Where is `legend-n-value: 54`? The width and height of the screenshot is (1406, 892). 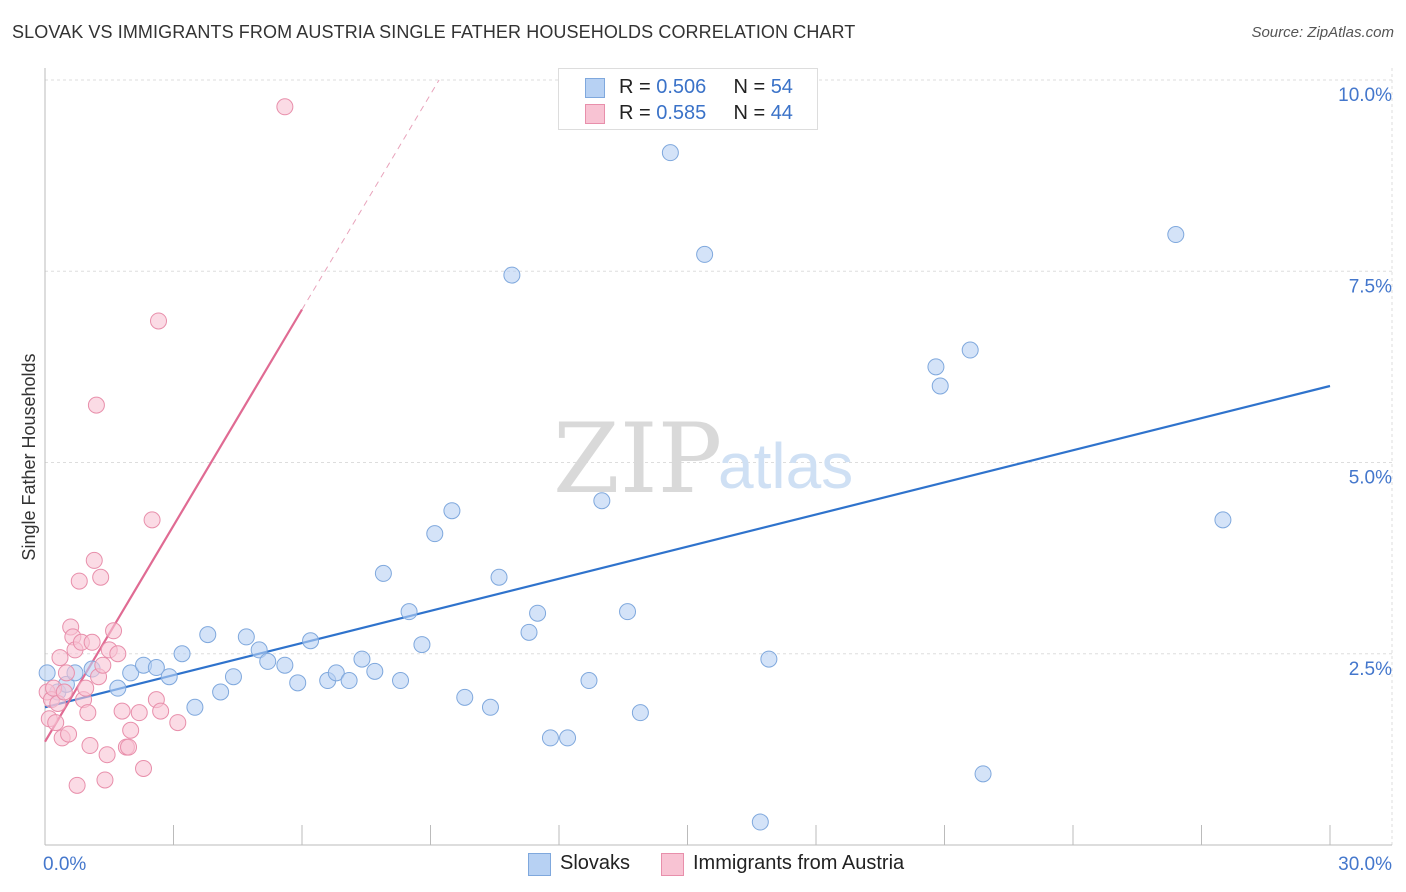 legend-n-value: 54 is located at coordinates (781, 87).